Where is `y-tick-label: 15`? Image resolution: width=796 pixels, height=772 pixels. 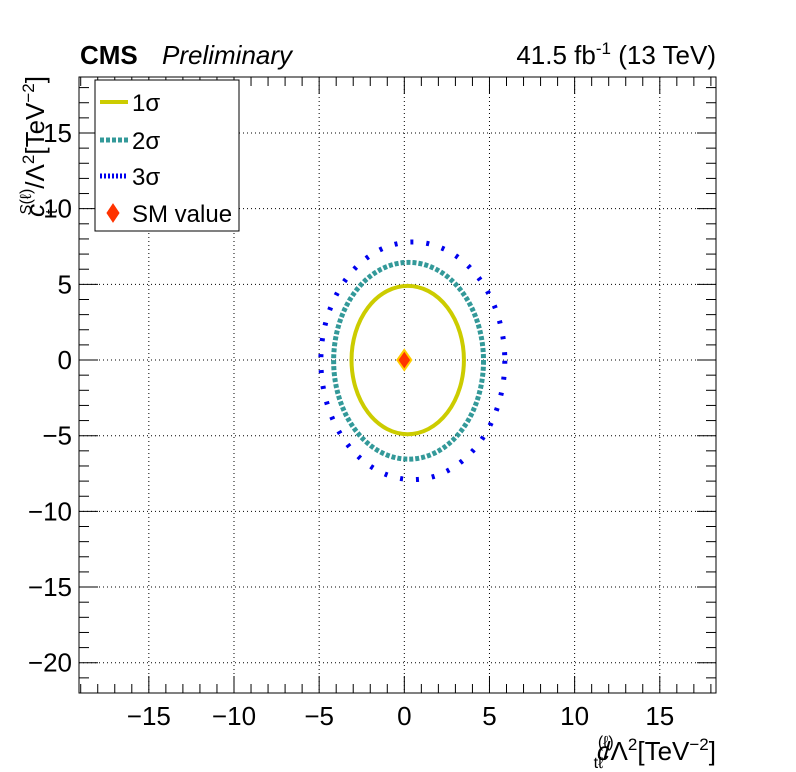 y-tick-label: 15 is located at coordinates (57, 133).